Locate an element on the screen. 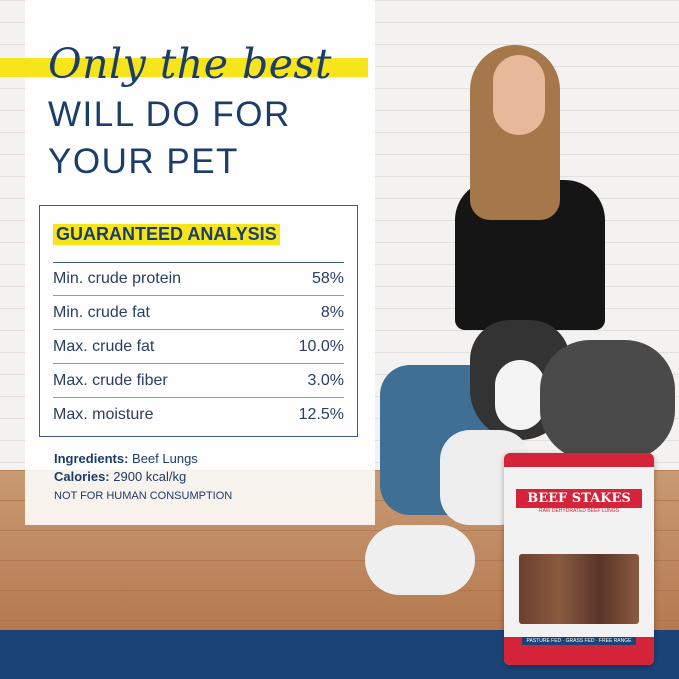 The height and width of the screenshot is (679, 679). headline-script: Only the best is located at coordinates (190, 64).